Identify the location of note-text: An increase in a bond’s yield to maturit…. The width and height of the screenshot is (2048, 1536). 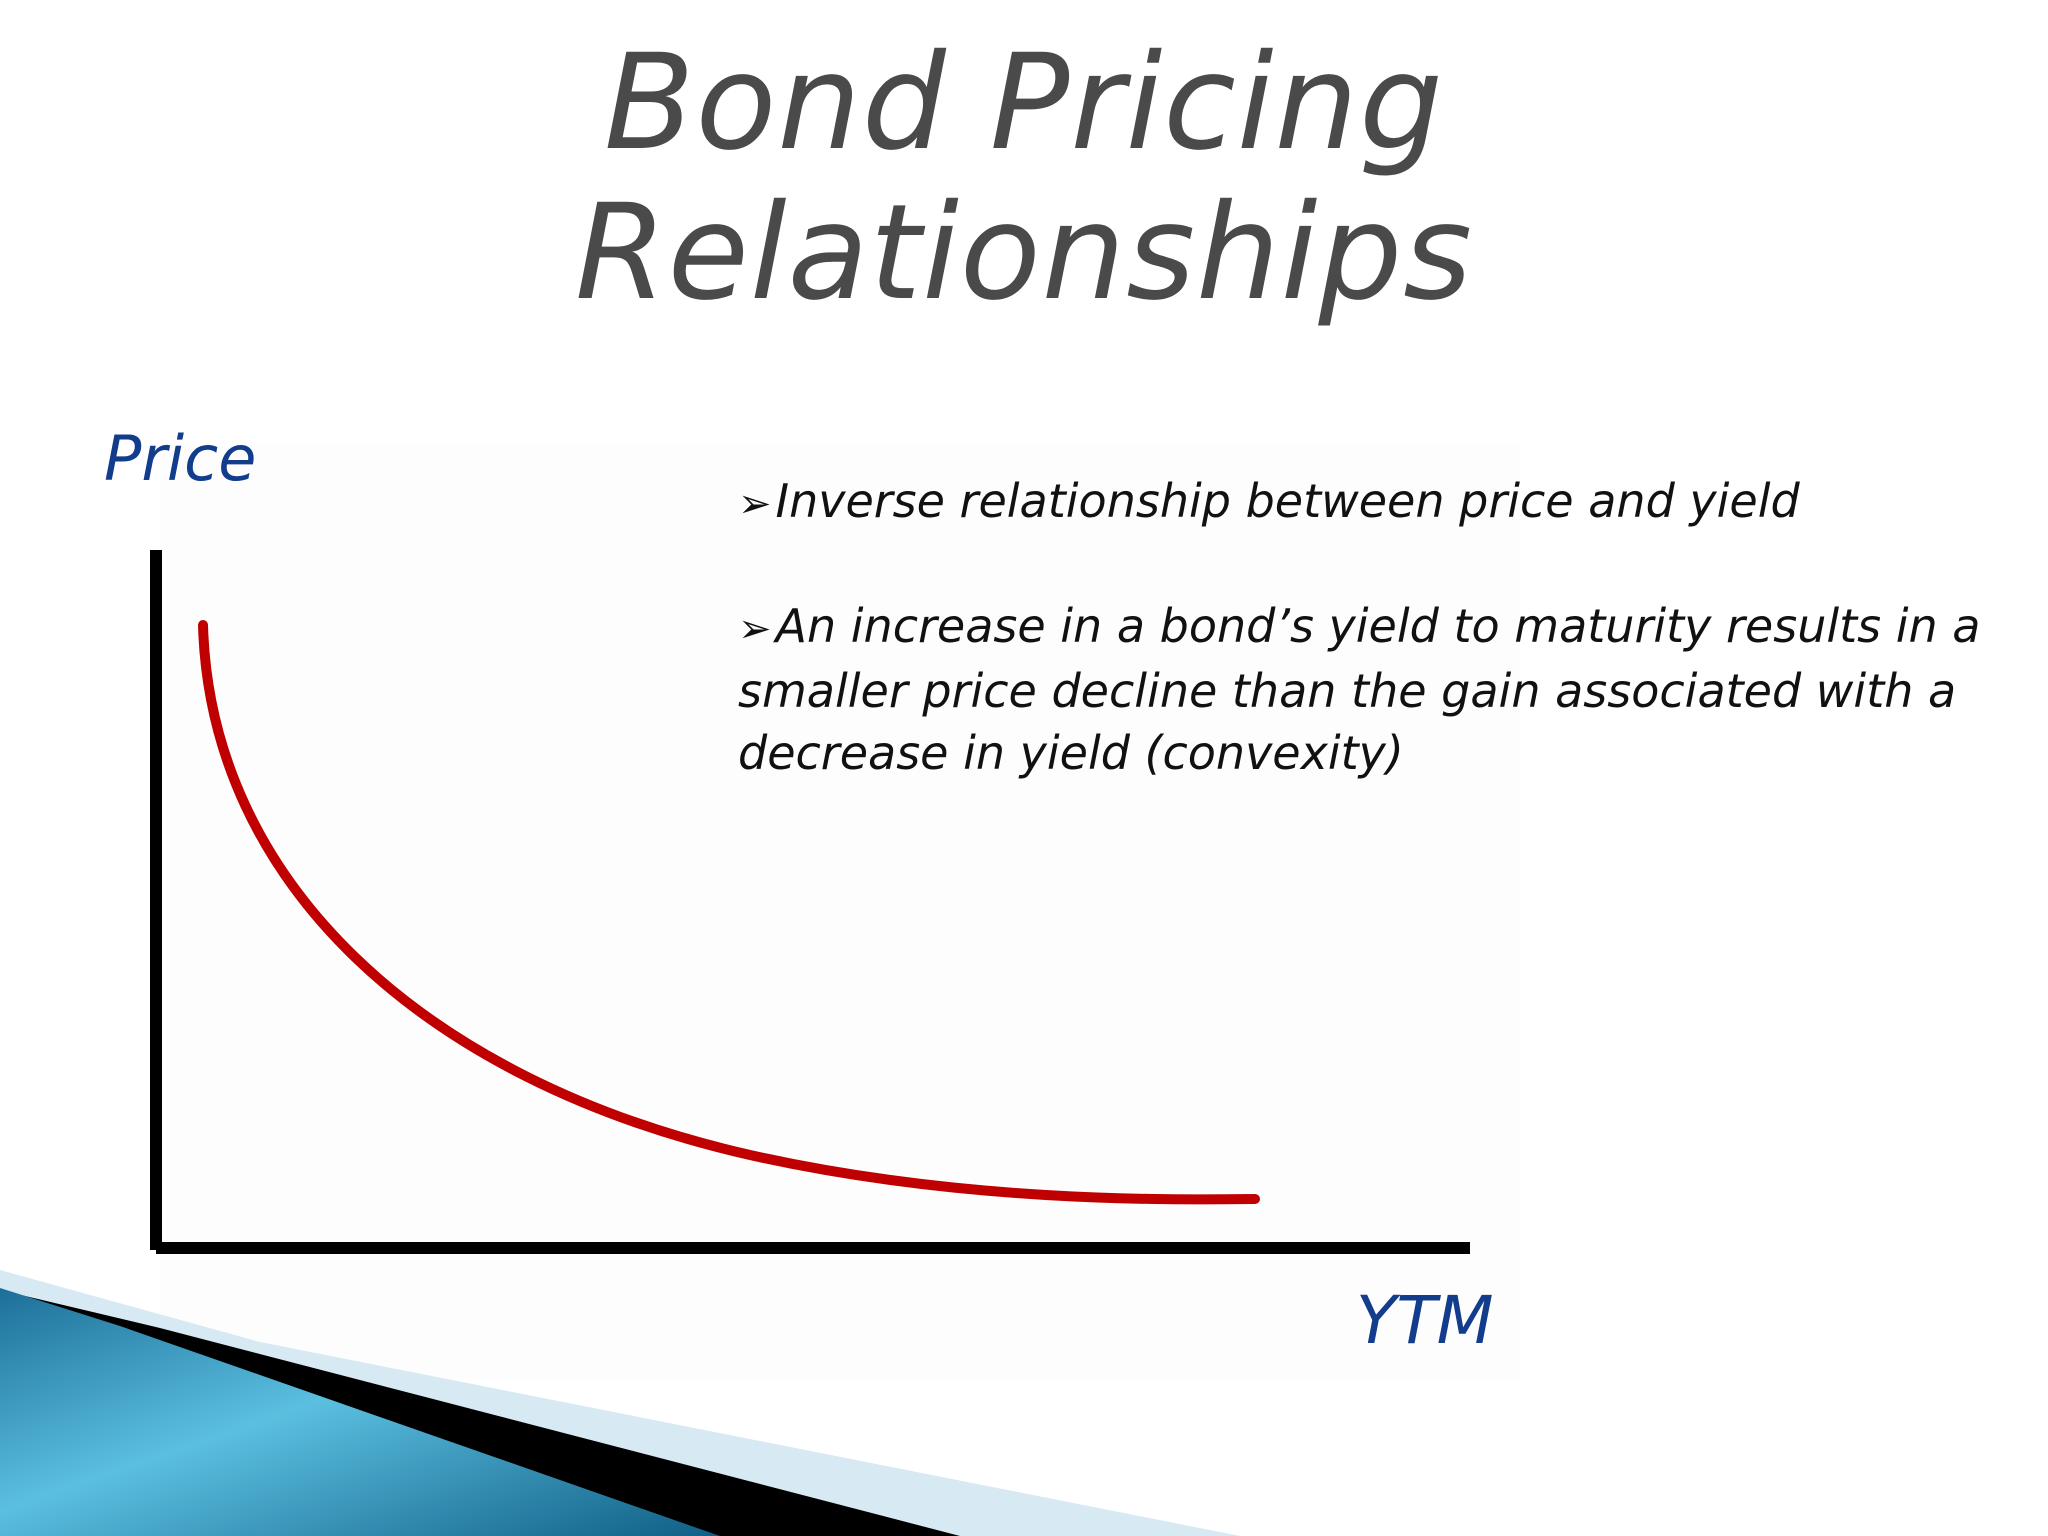
(1359, 689).